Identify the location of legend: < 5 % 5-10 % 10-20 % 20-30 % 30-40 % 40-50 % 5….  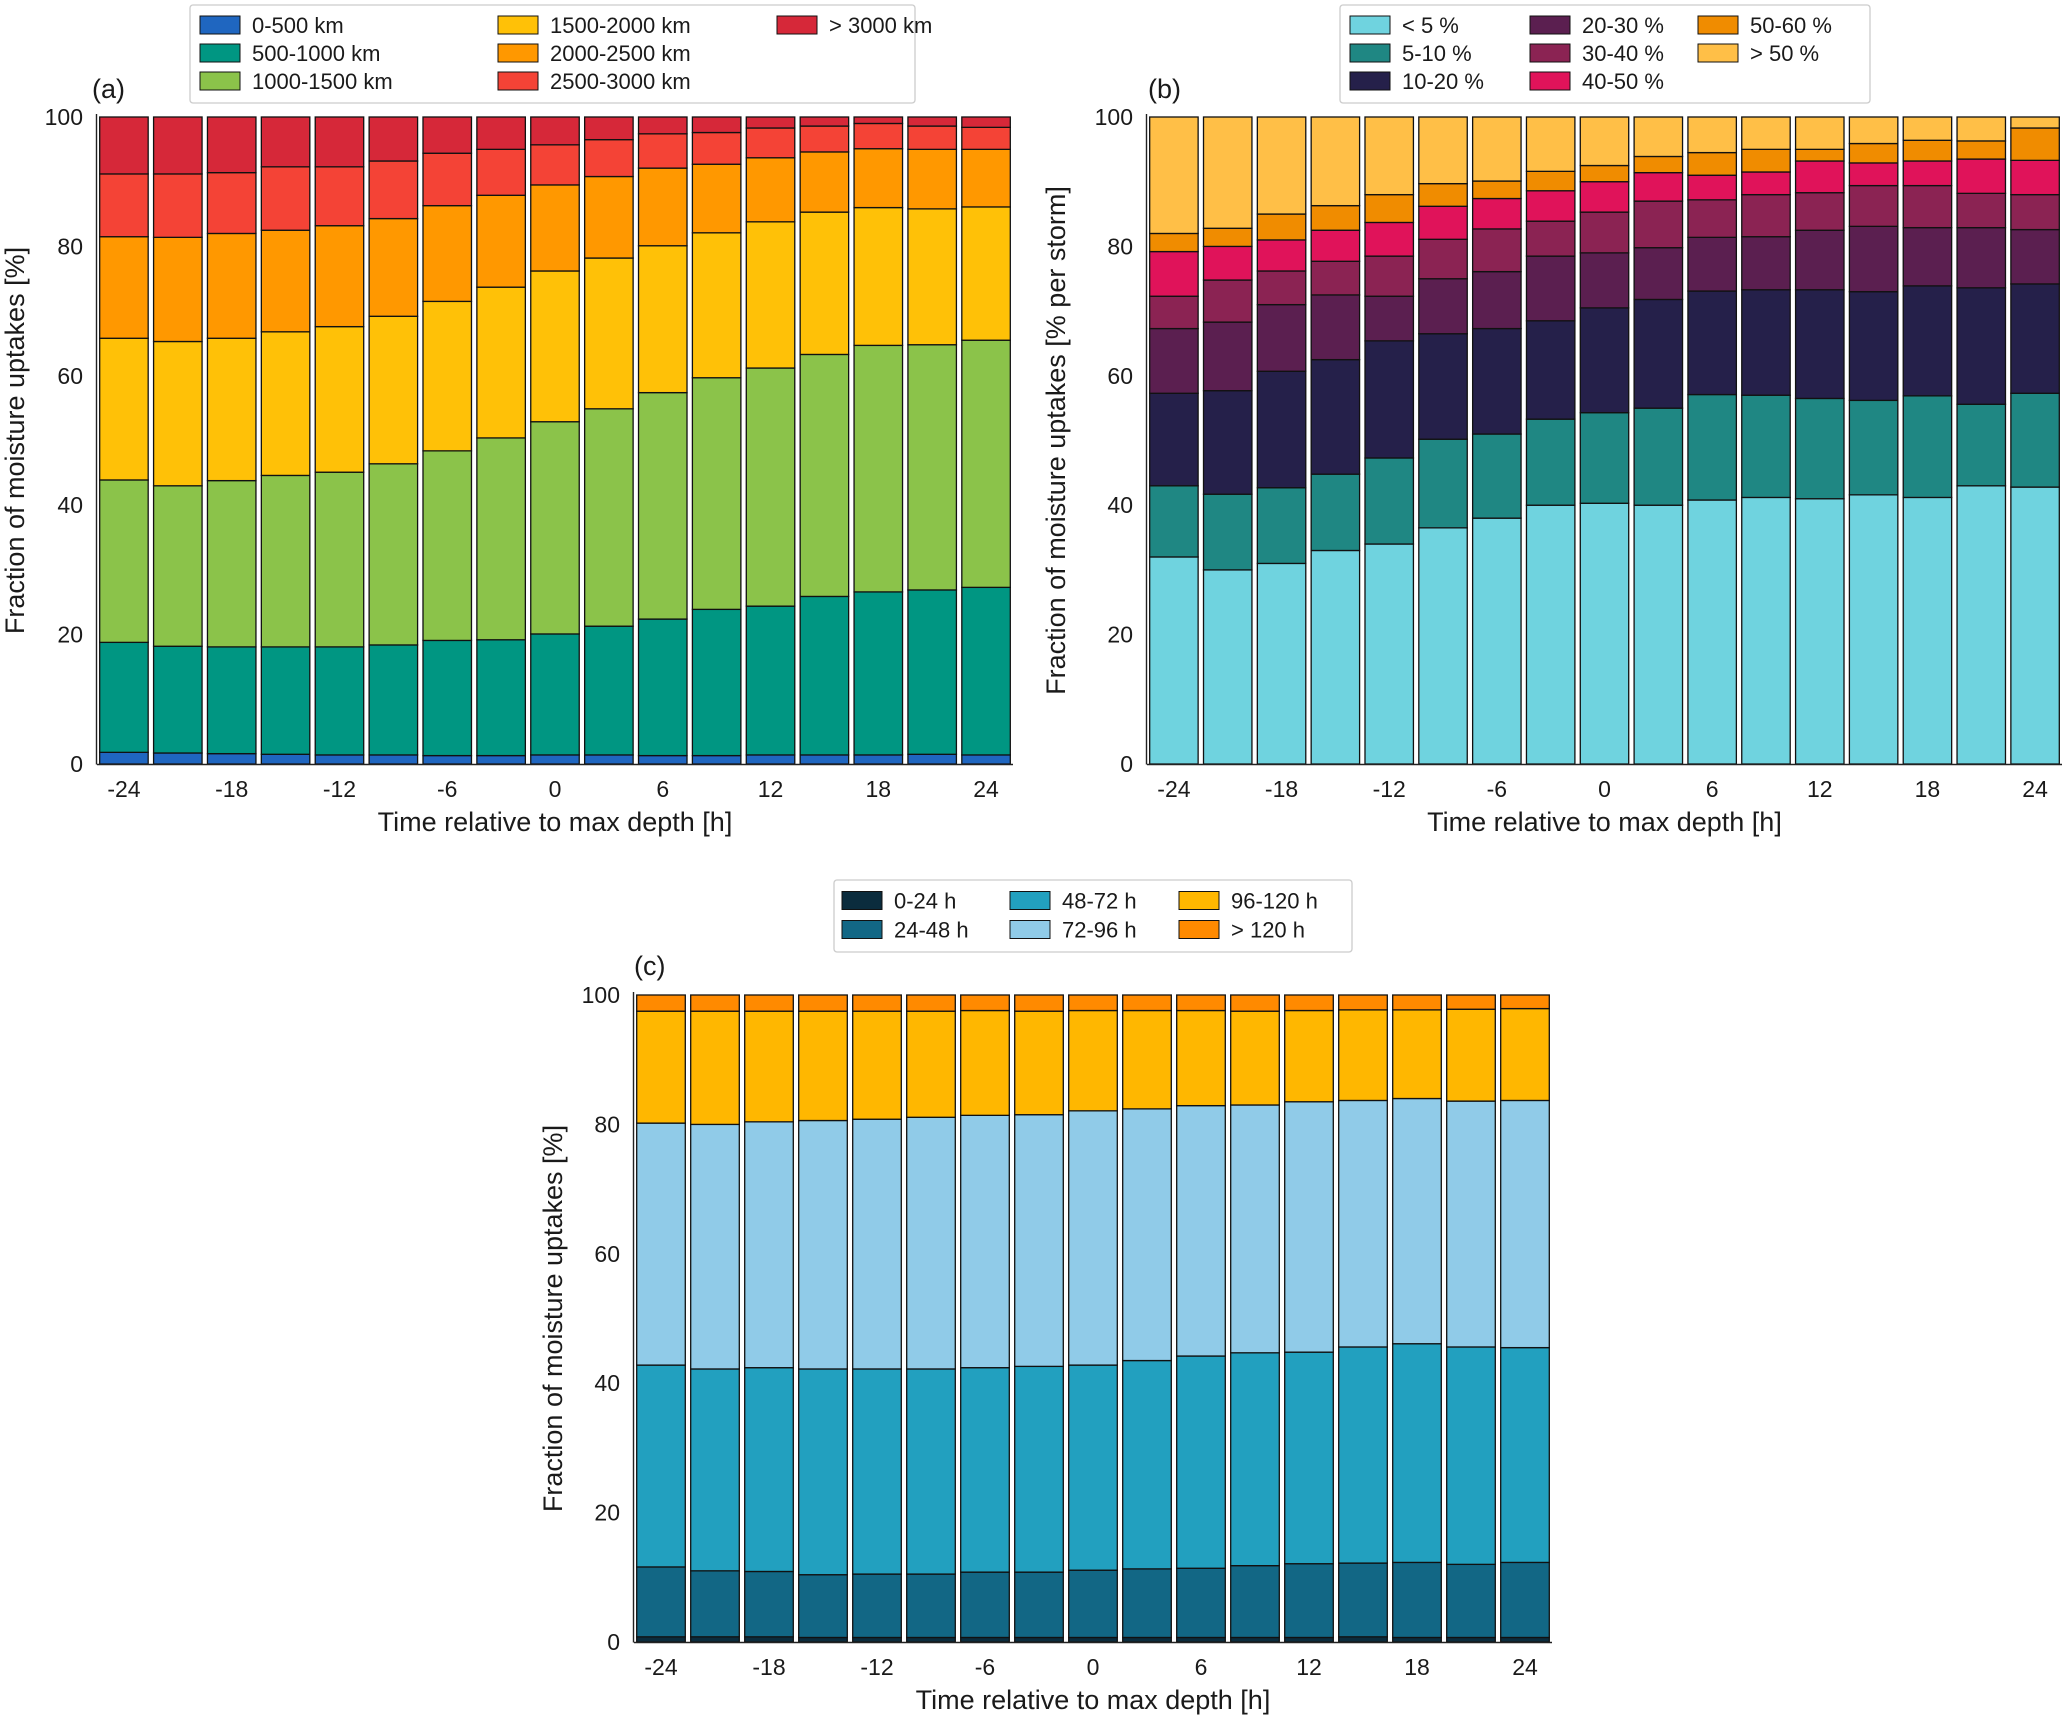
(1605, 54).